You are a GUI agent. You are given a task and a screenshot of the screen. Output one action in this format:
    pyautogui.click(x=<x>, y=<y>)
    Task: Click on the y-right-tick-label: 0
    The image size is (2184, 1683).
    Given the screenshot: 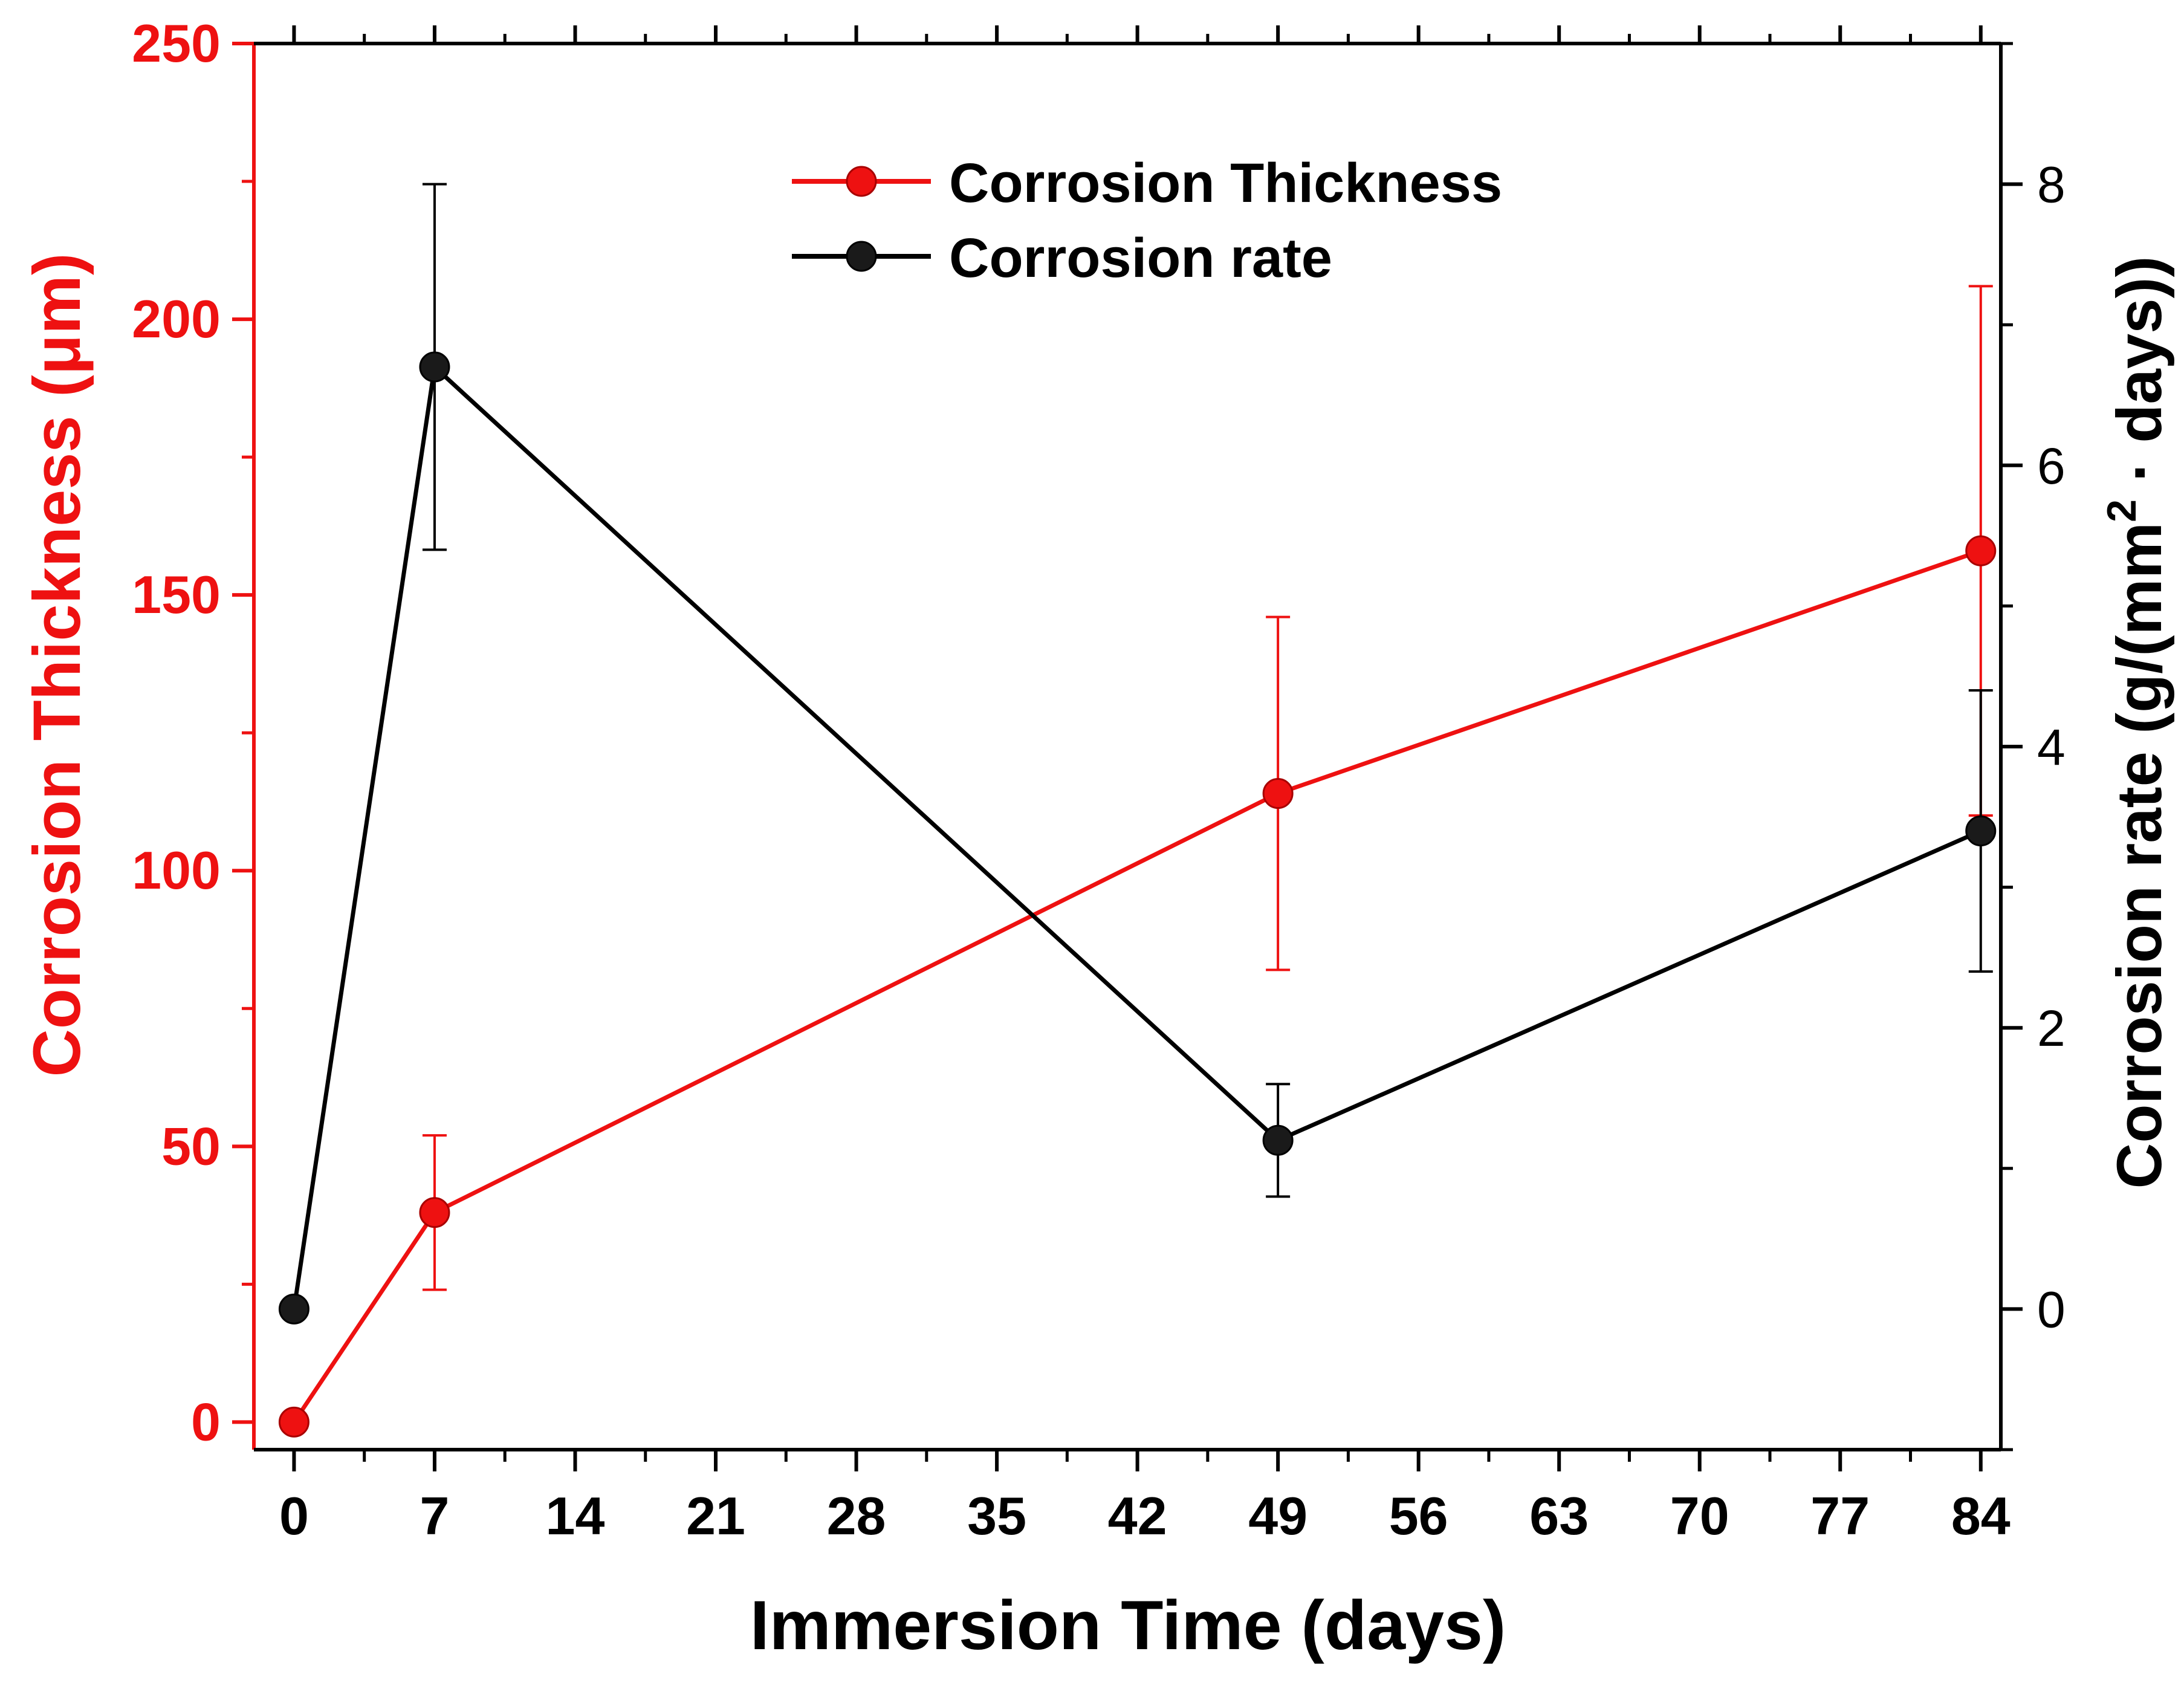 What is the action you would take?
    pyautogui.click(x=2051, y=1310)
    